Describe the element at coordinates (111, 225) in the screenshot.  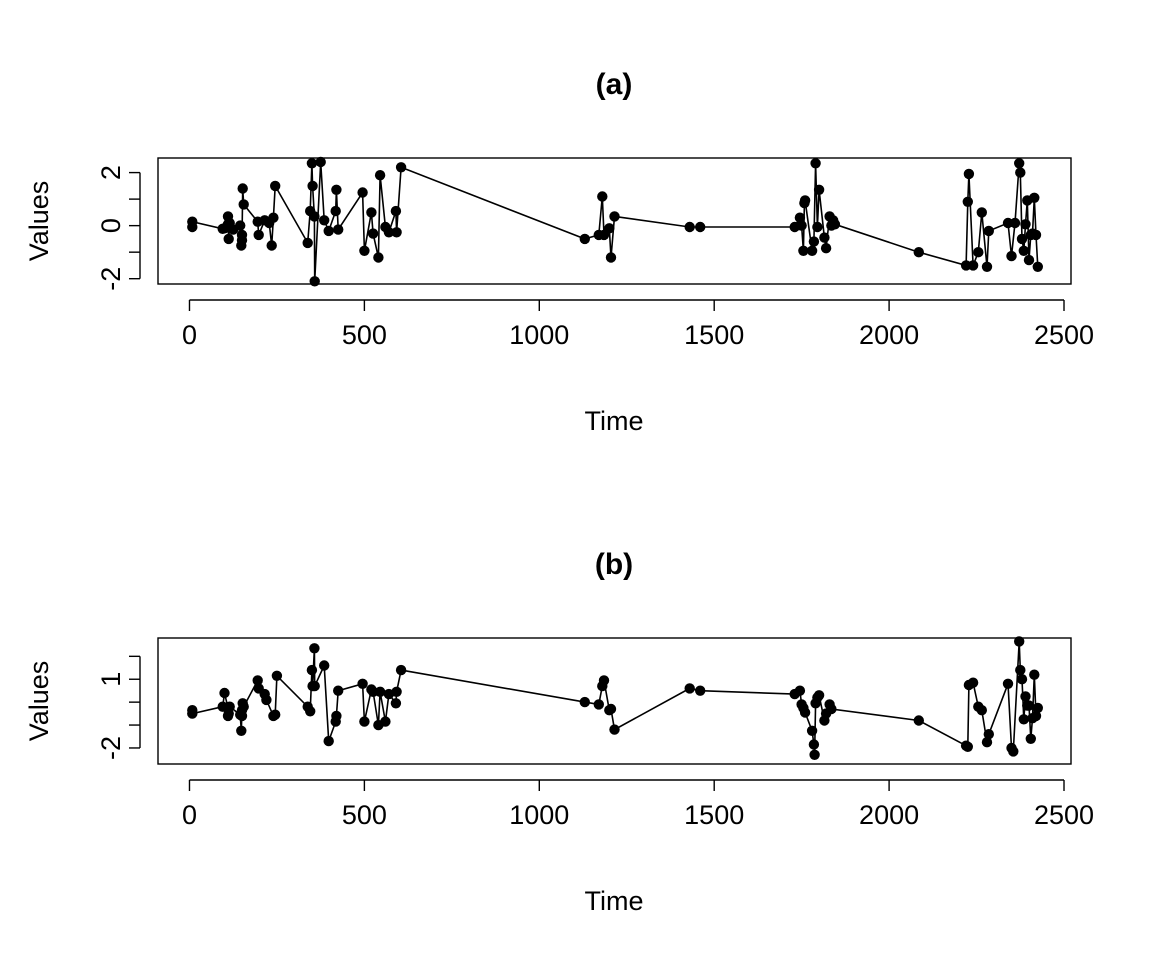
I see `y-tick-label: 0` at that location.